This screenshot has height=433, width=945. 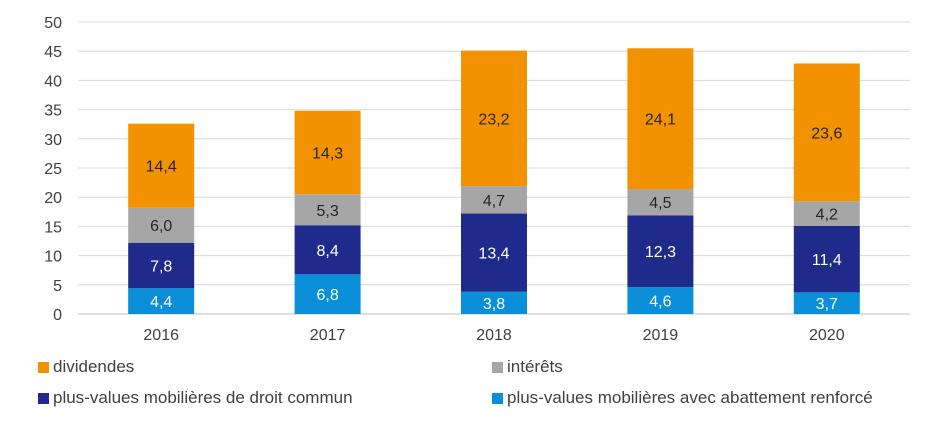 I want to click on data-label: 14,4, so click(x=161, y=167).